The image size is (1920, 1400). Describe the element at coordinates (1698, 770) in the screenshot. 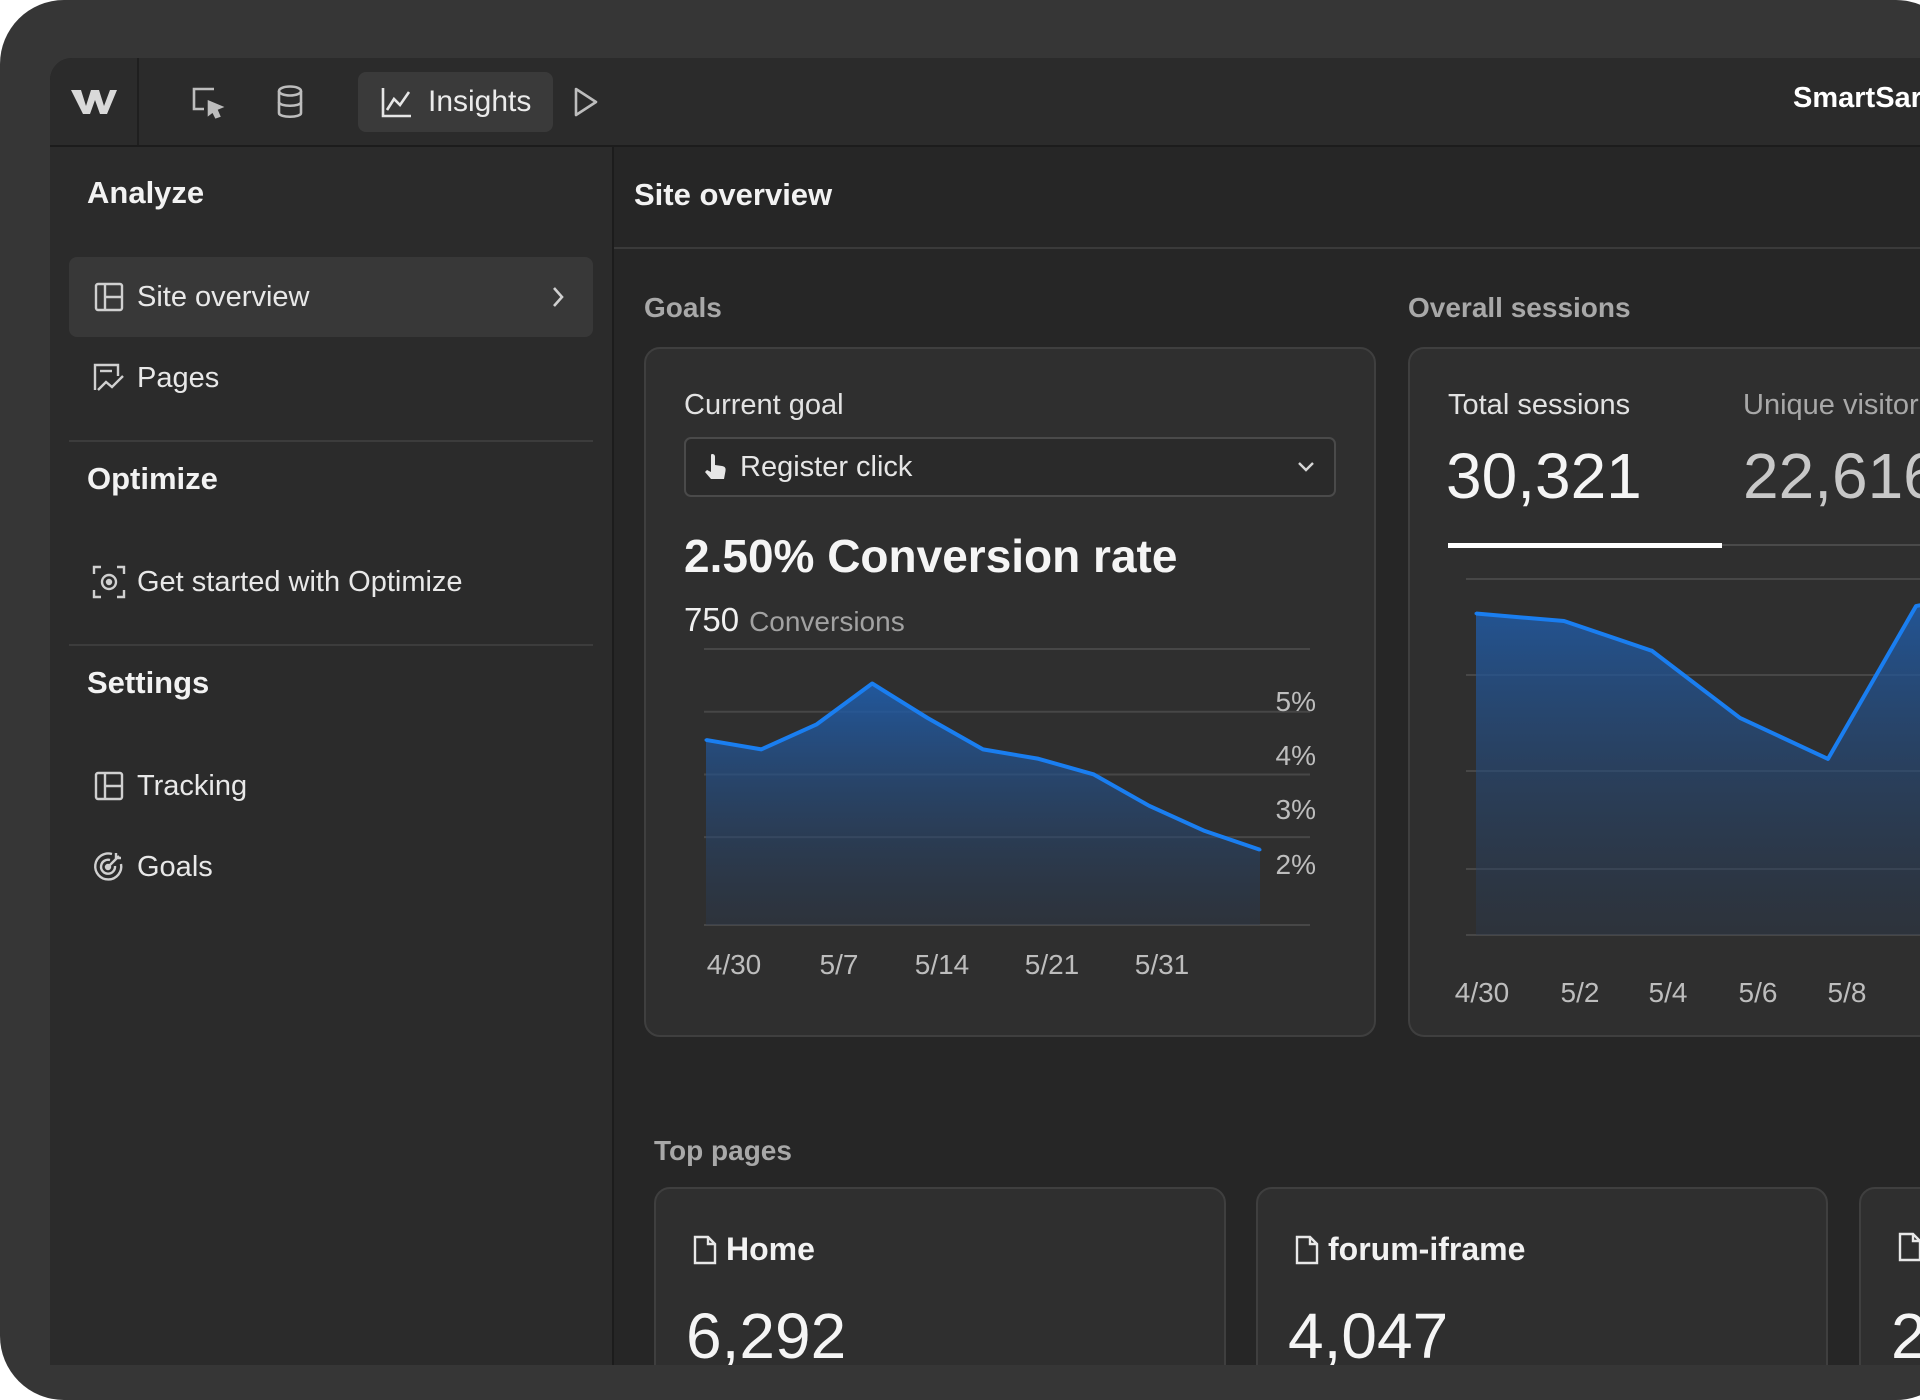

I see `chart-area` at that location.